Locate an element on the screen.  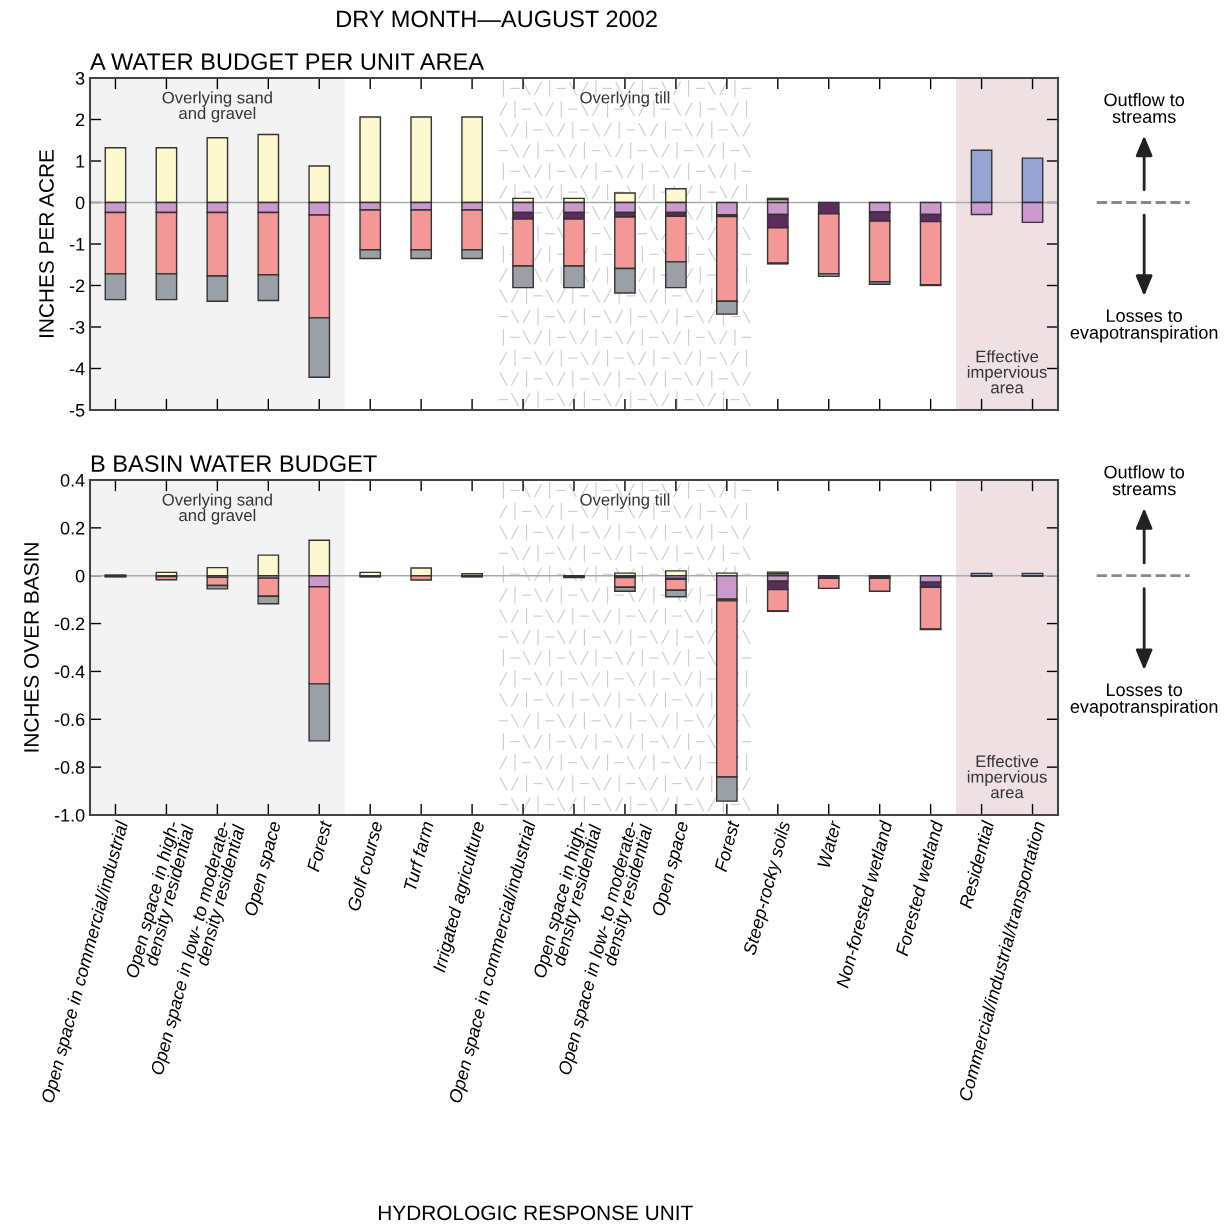
y-axis-title: INCHES OVER BASIN is located at coordinates (31, 647).